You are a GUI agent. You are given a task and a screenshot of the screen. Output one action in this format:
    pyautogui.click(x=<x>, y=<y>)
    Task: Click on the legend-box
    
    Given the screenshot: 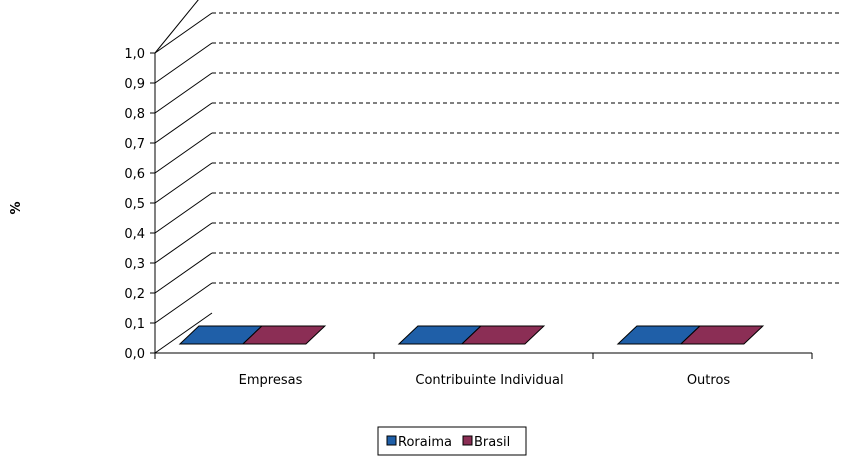 What is the action you would take?
    pyautogui.click(x=452, y=441)
    